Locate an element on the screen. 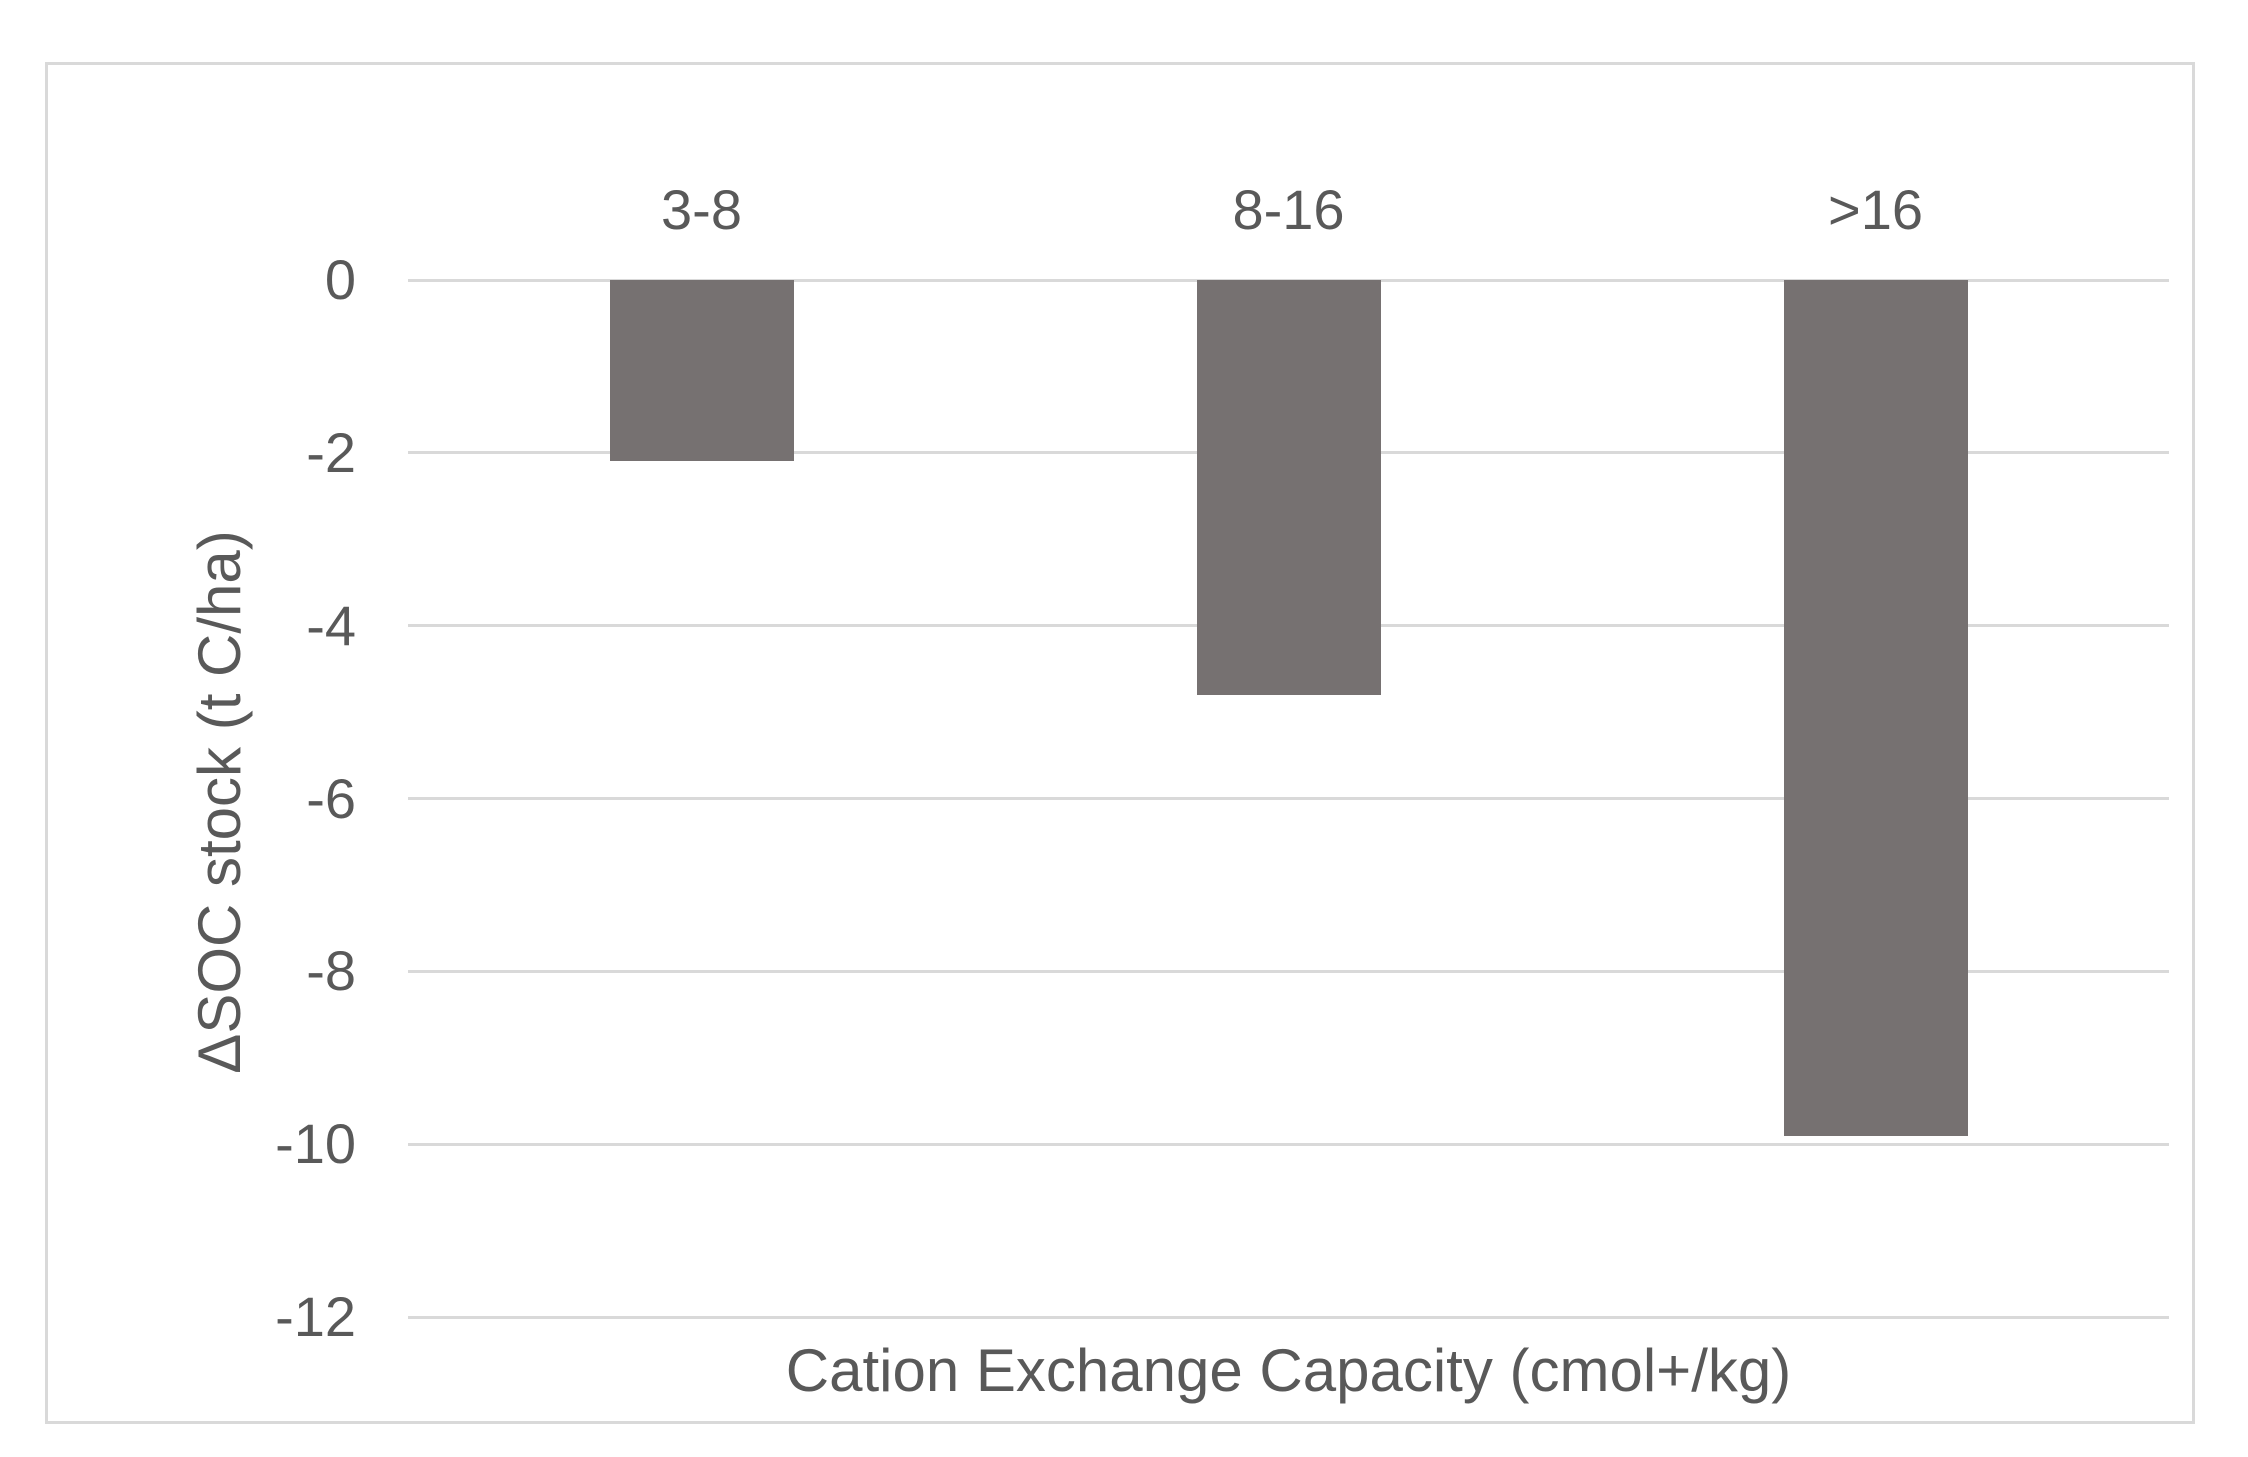  y-axis-title: ΔSOC stock (t C/ha) is located at coordinates (219, 802).